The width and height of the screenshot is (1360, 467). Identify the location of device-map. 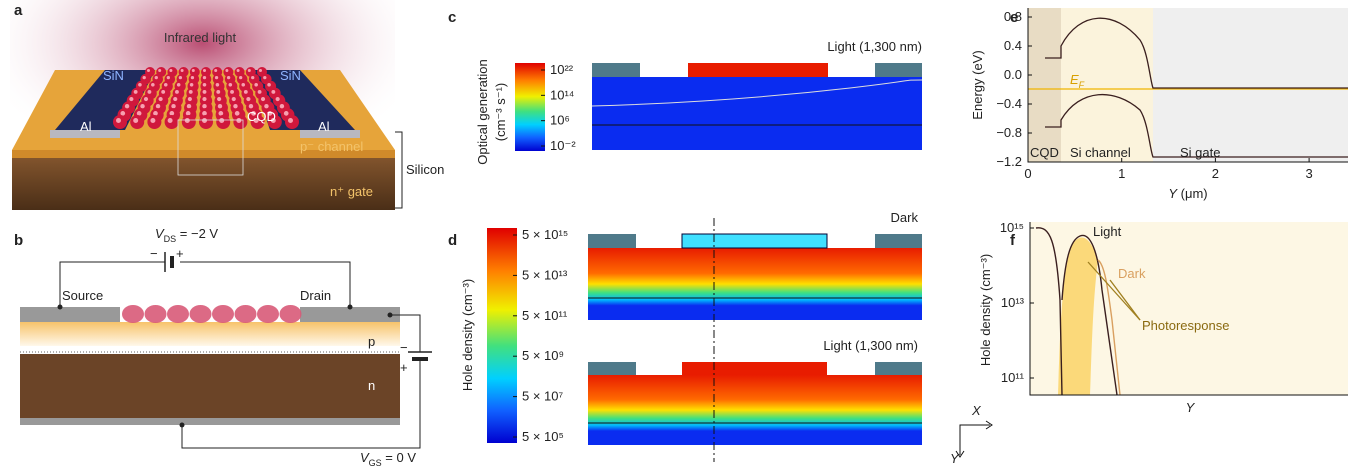
(755, 284).